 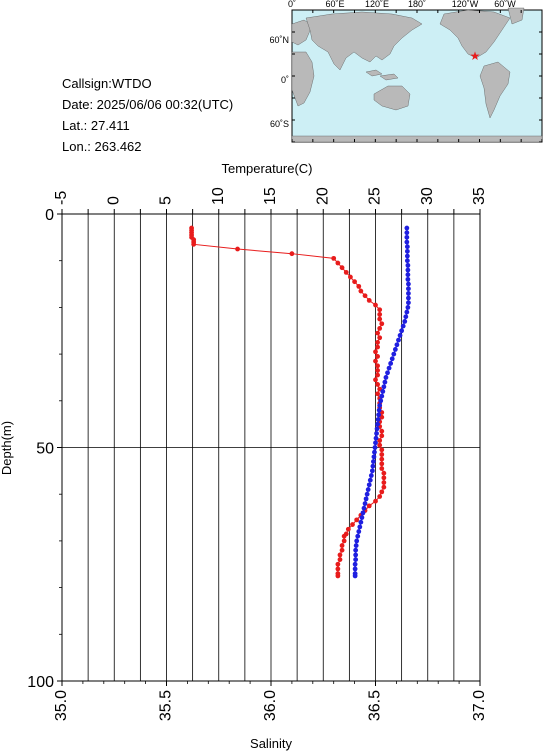 I want to click on map-lon-label: 60˚E, so click(x=334, y=4).